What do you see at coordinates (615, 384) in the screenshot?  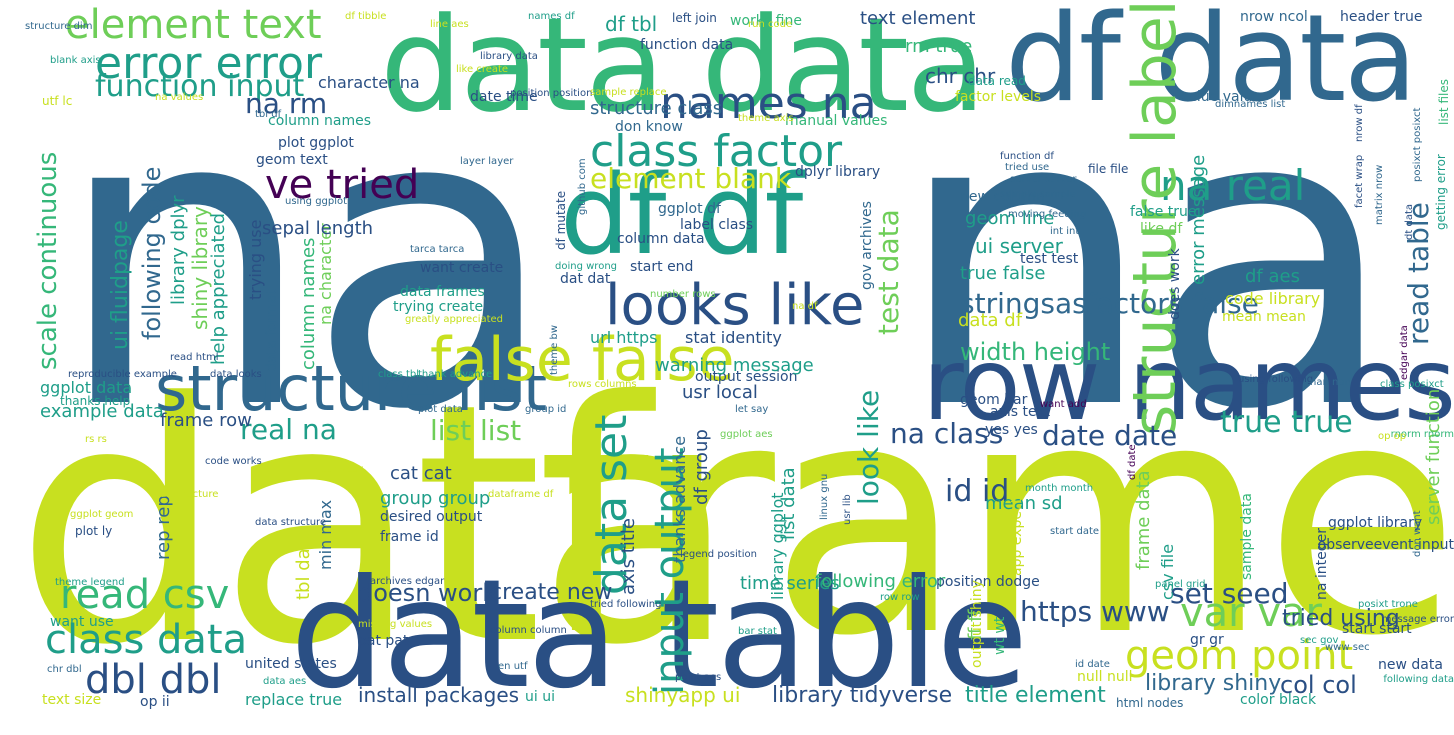 I see `word-token: columns` at bounding box center [615, 384].